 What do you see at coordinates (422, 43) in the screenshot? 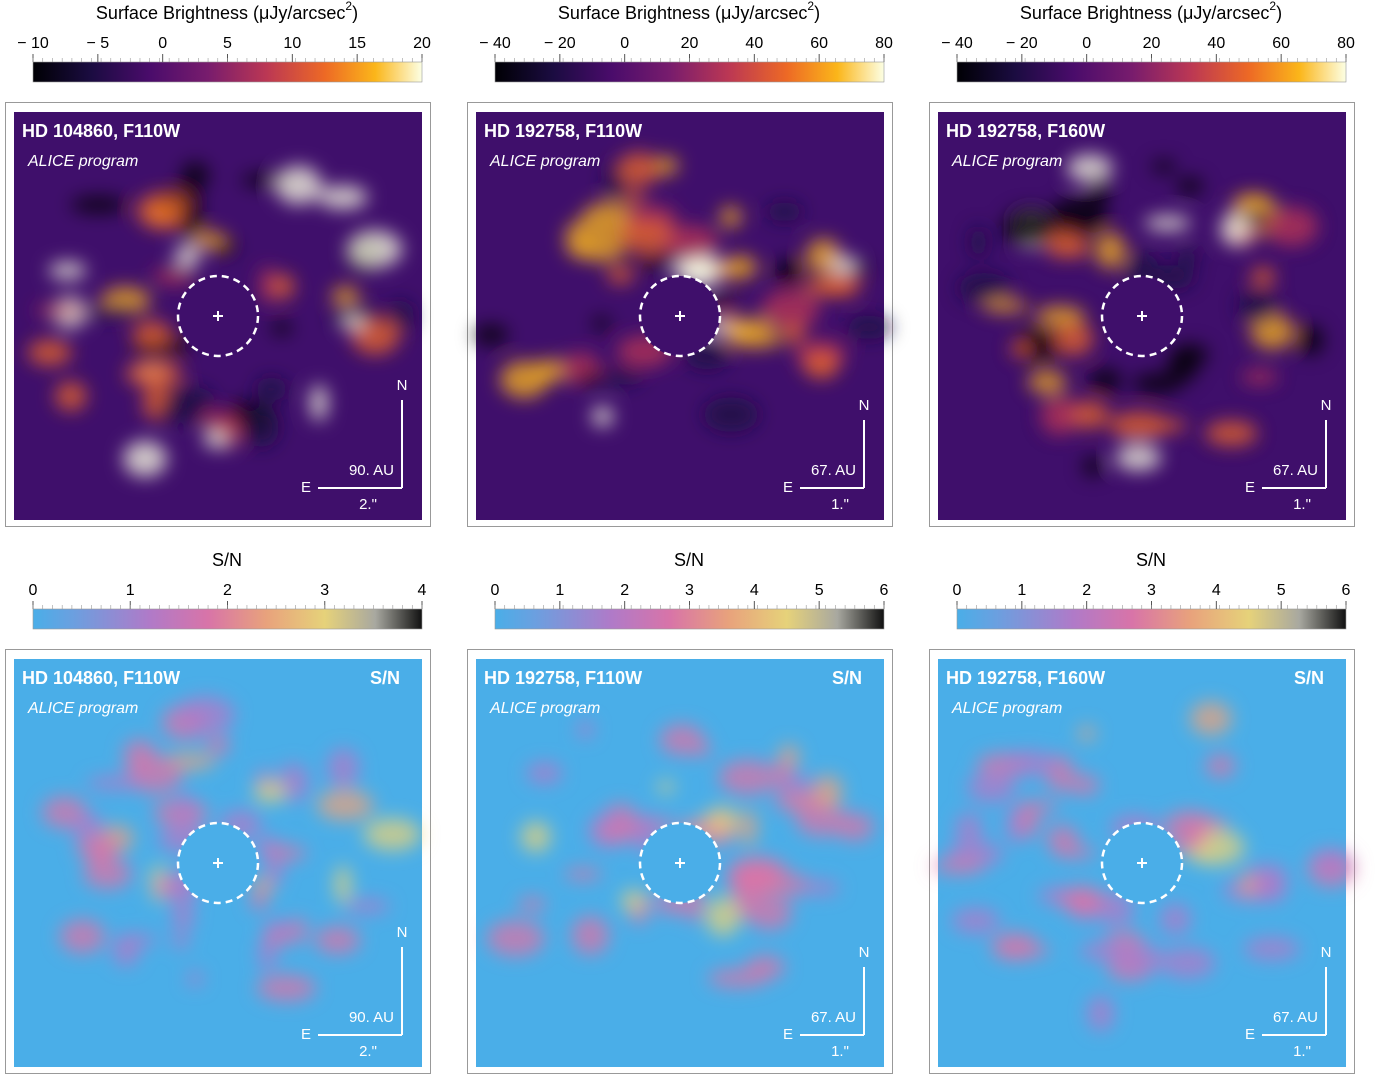
I see `colorbar-tick-label: 20` at bounding box center [422, 43].